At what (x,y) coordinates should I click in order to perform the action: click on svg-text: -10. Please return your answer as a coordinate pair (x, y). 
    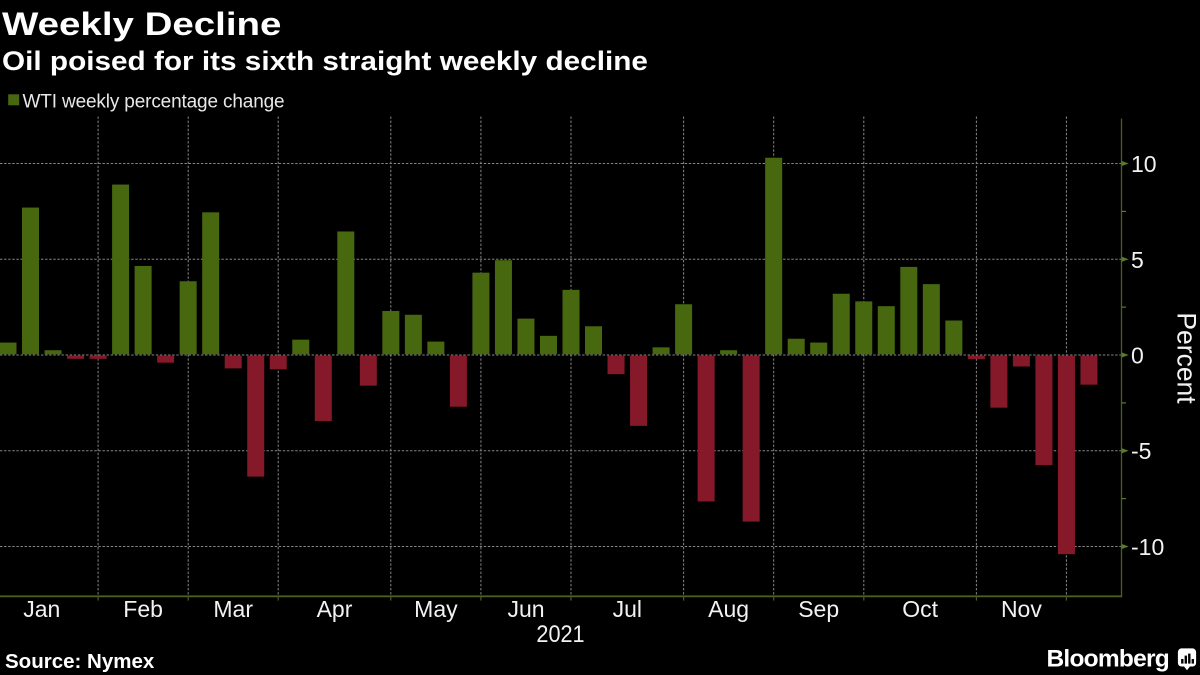
    Looking at the image, I should click on (1147, 547).